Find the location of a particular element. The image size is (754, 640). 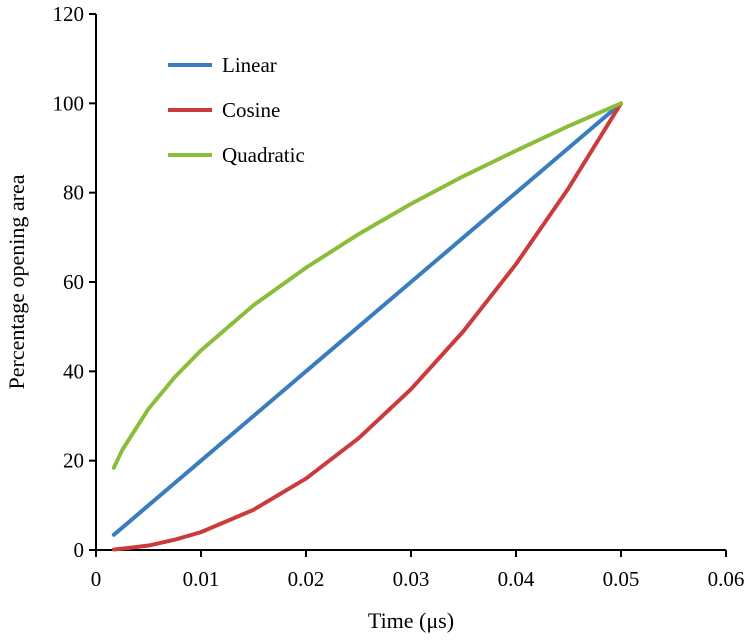

x-tick-label: 0.05 is located at coordinates (621, 579).